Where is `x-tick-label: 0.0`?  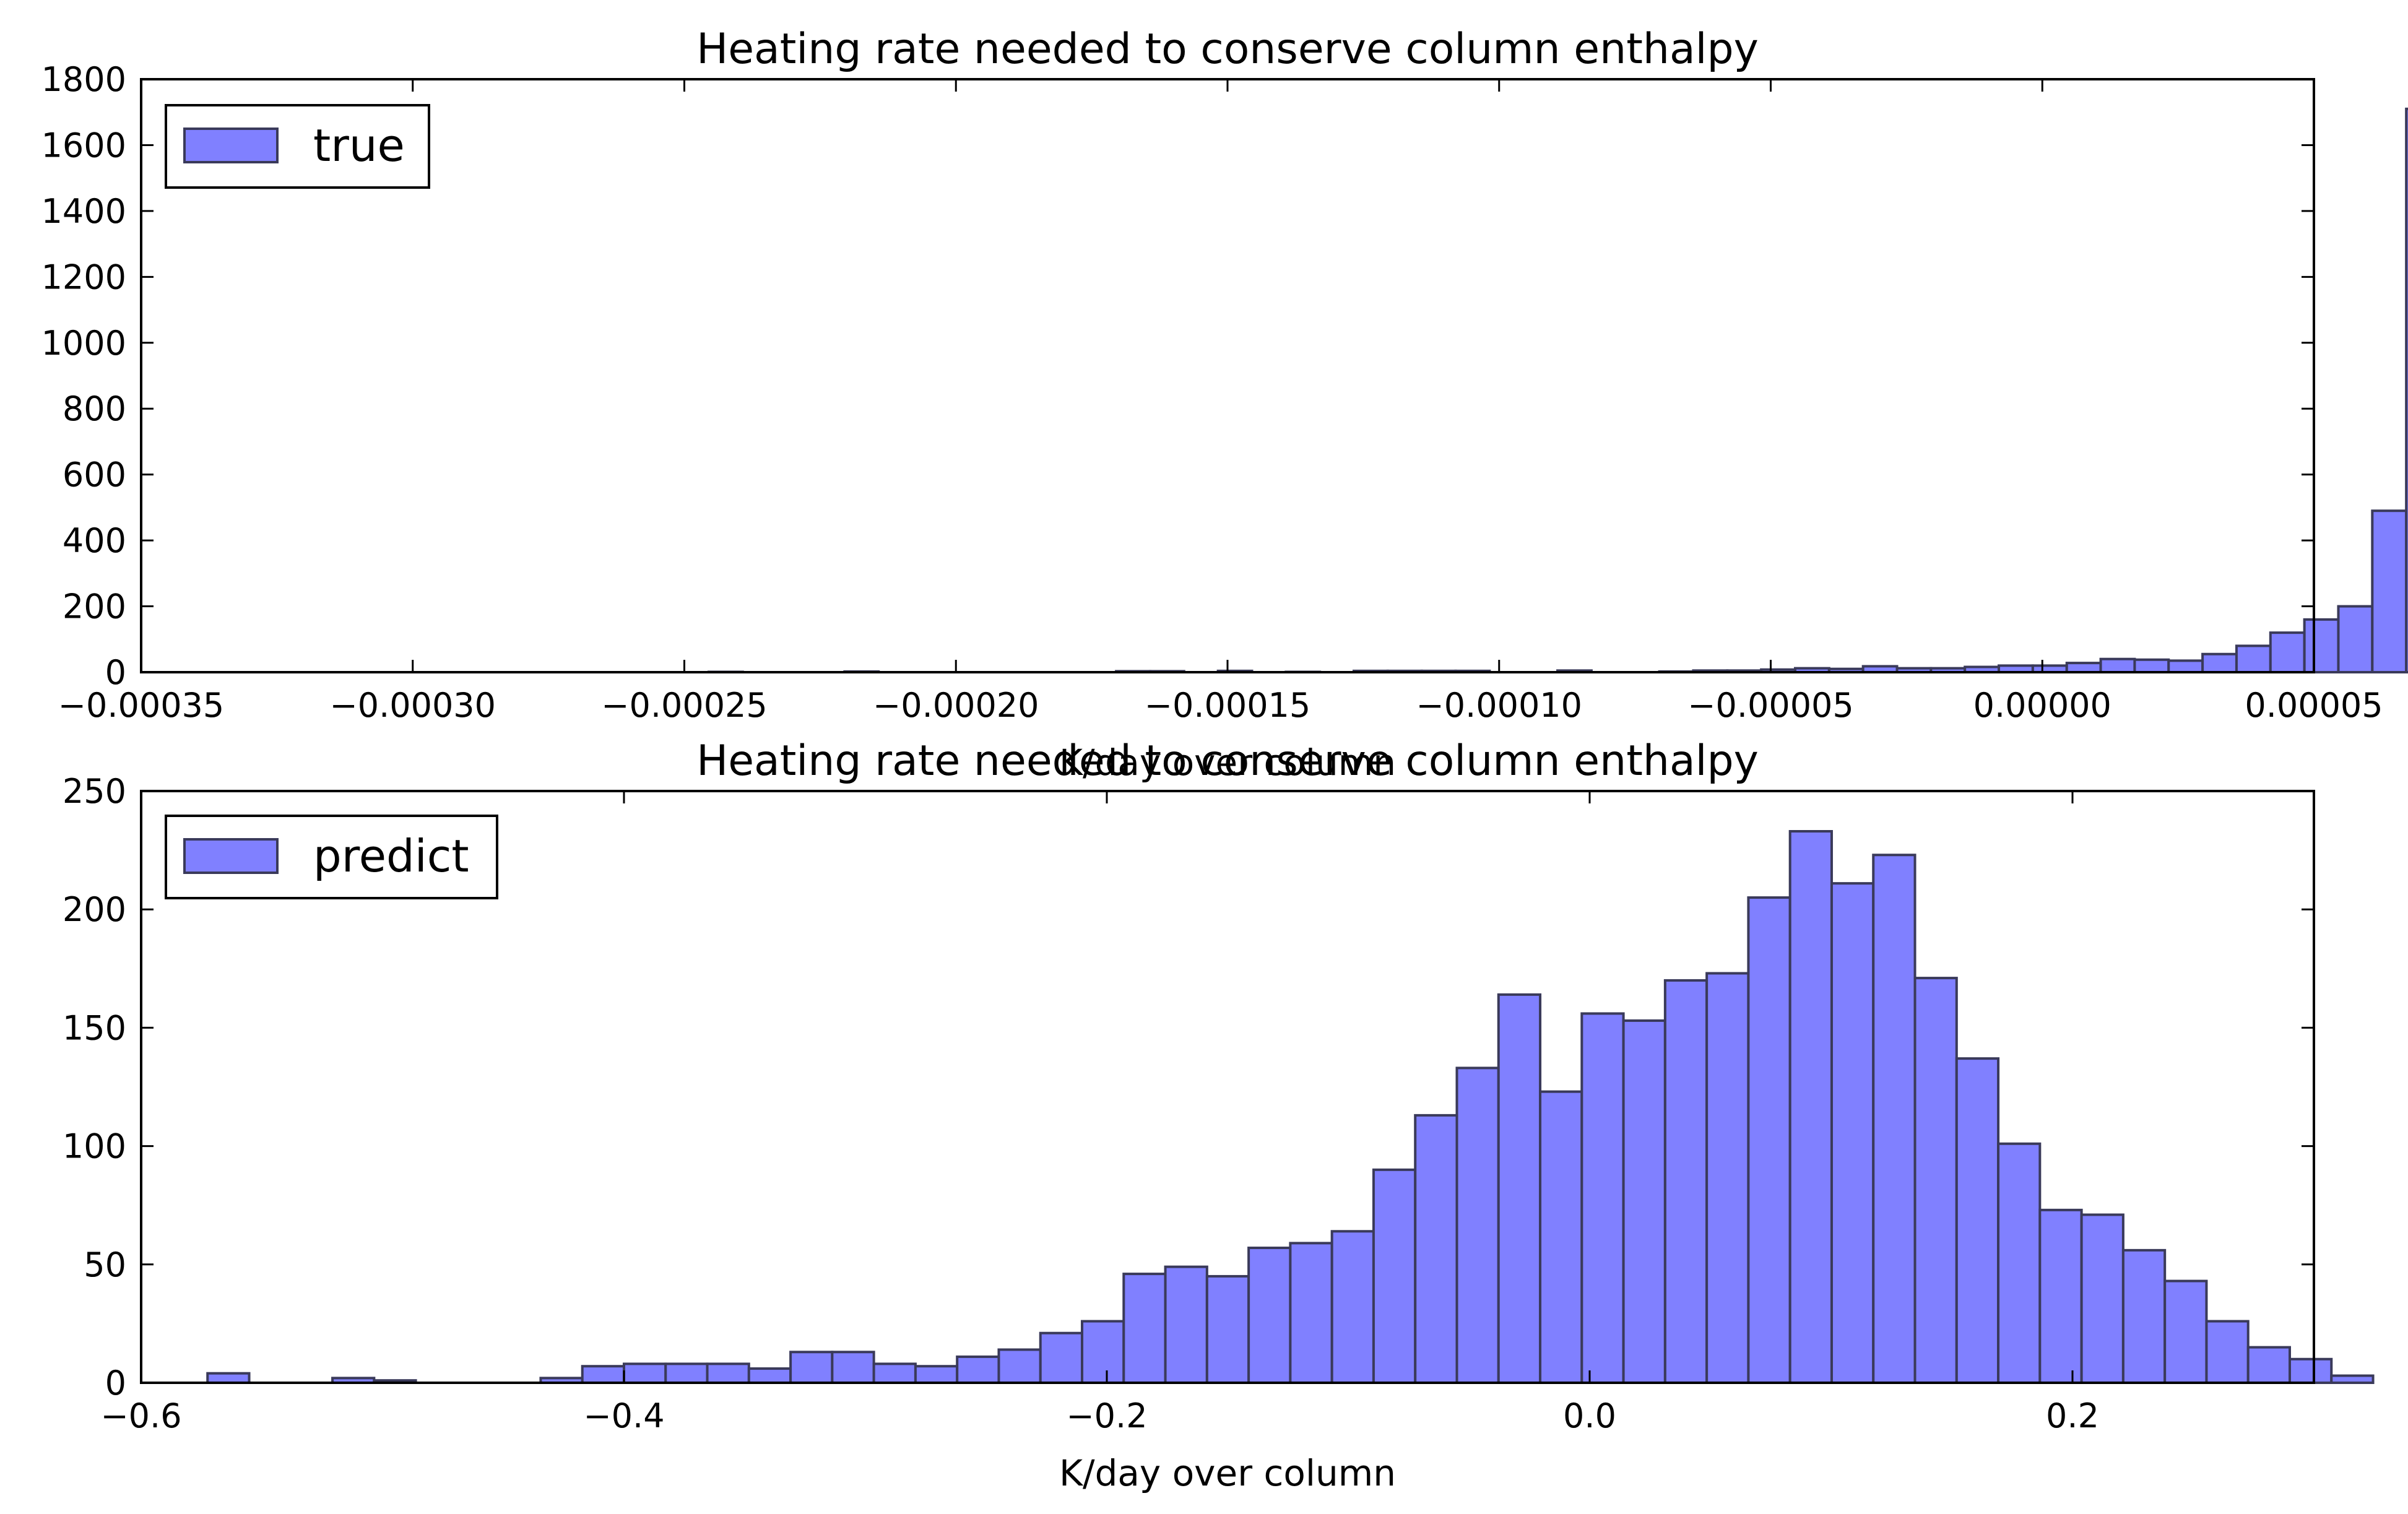
x-tick-label: 0.0 is located at coordinates (1589, 1415).